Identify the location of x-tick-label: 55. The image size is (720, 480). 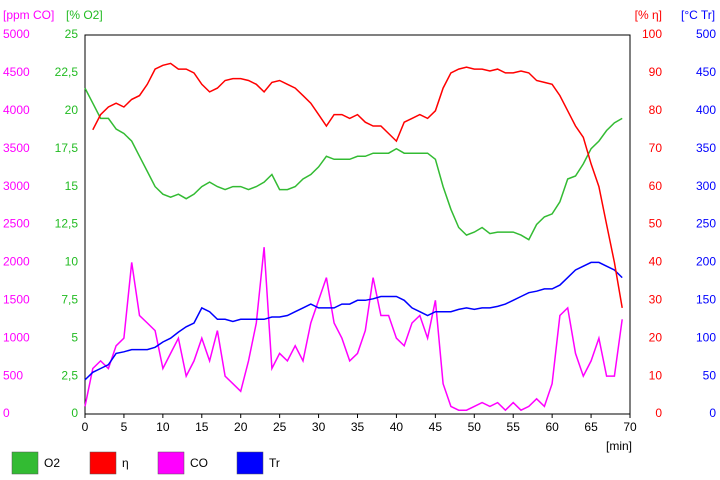
(514, 427).